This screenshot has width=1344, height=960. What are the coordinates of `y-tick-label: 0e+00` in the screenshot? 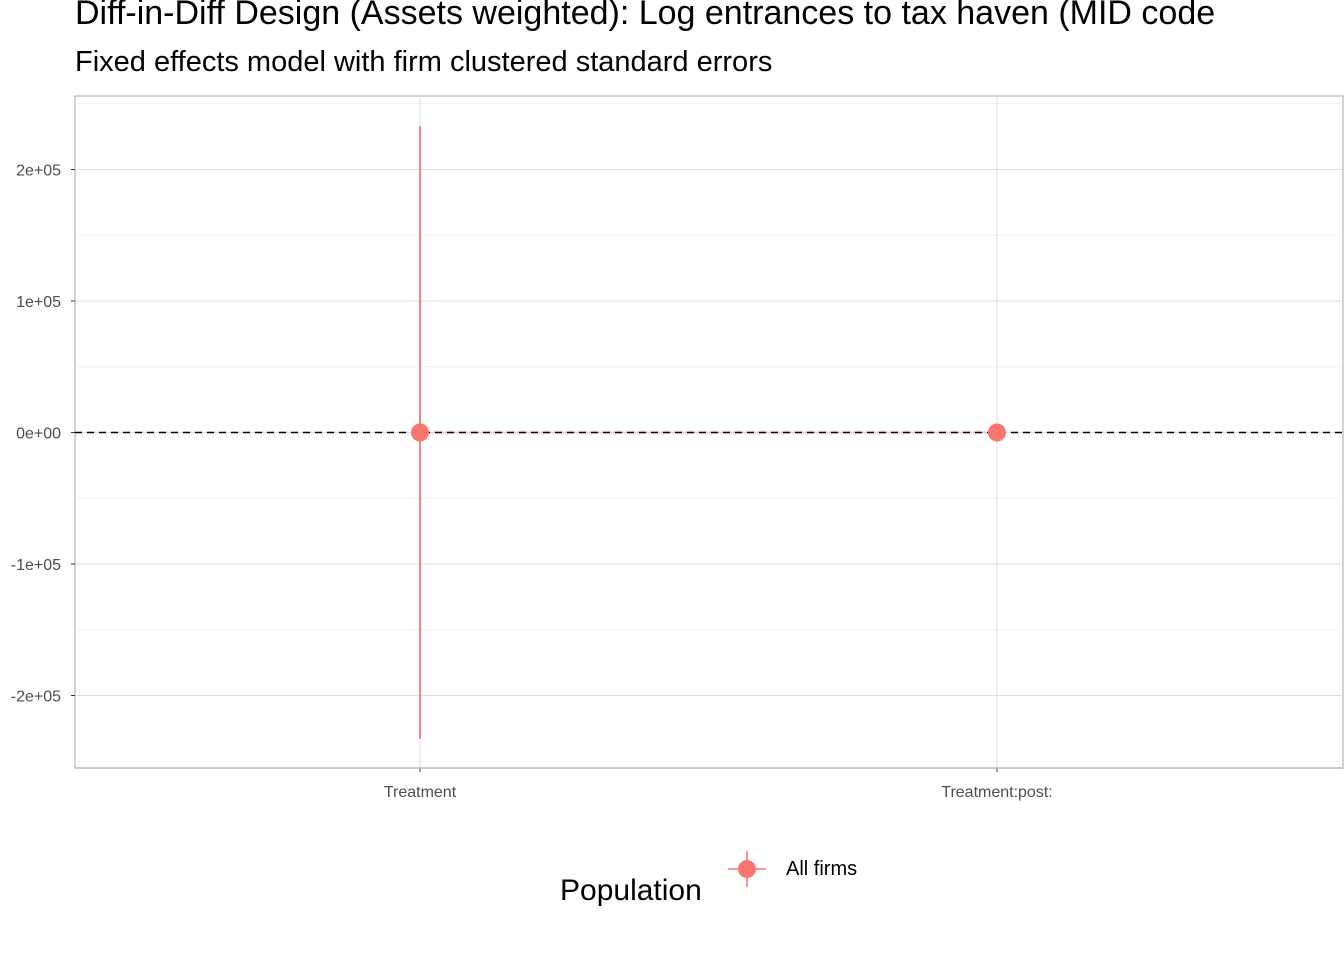 It's located at (38, 434).